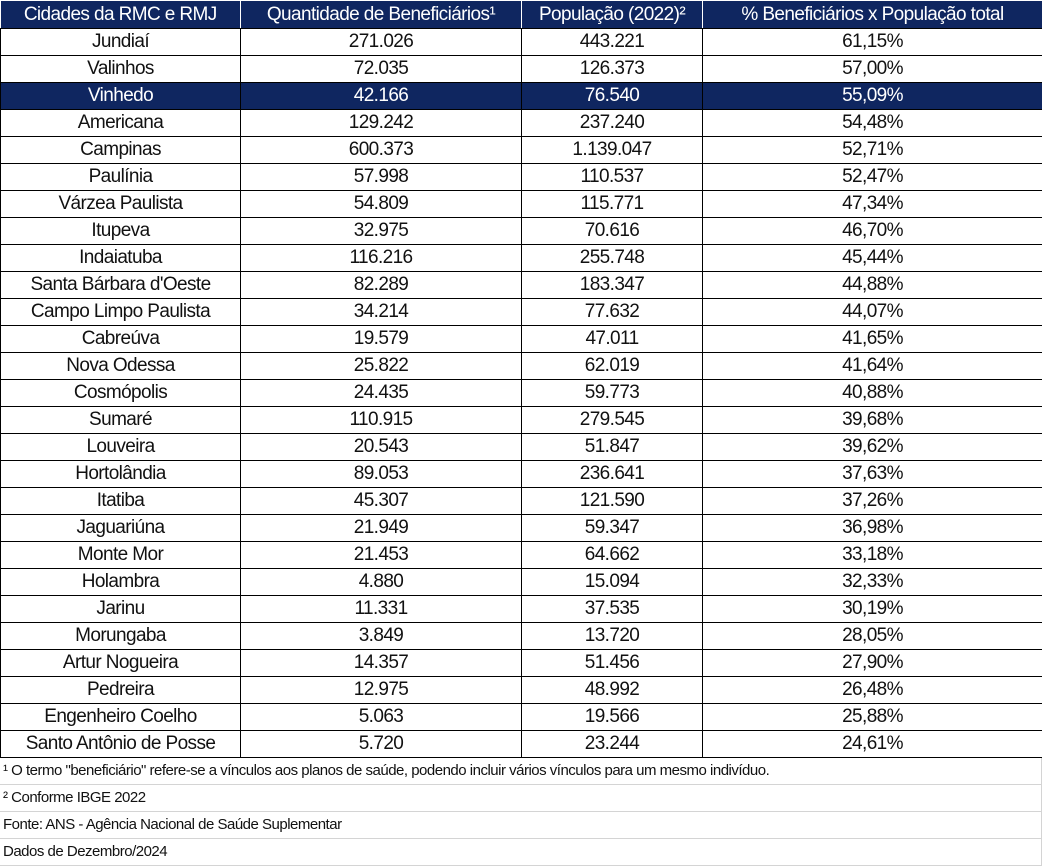  I want to click on cell-city: Pedreira, so click(121, 690).